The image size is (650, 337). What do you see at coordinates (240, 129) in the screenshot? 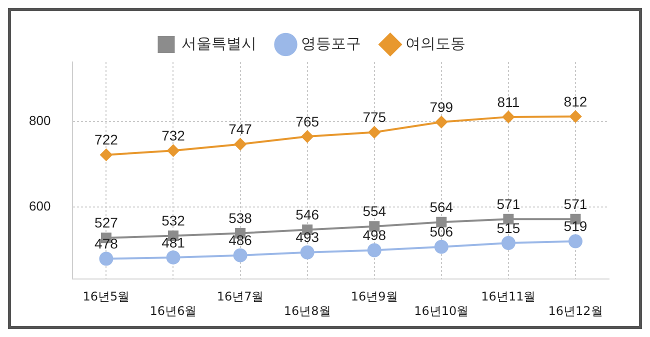
I see `data-label: 747` at bounding box center [240, 129].